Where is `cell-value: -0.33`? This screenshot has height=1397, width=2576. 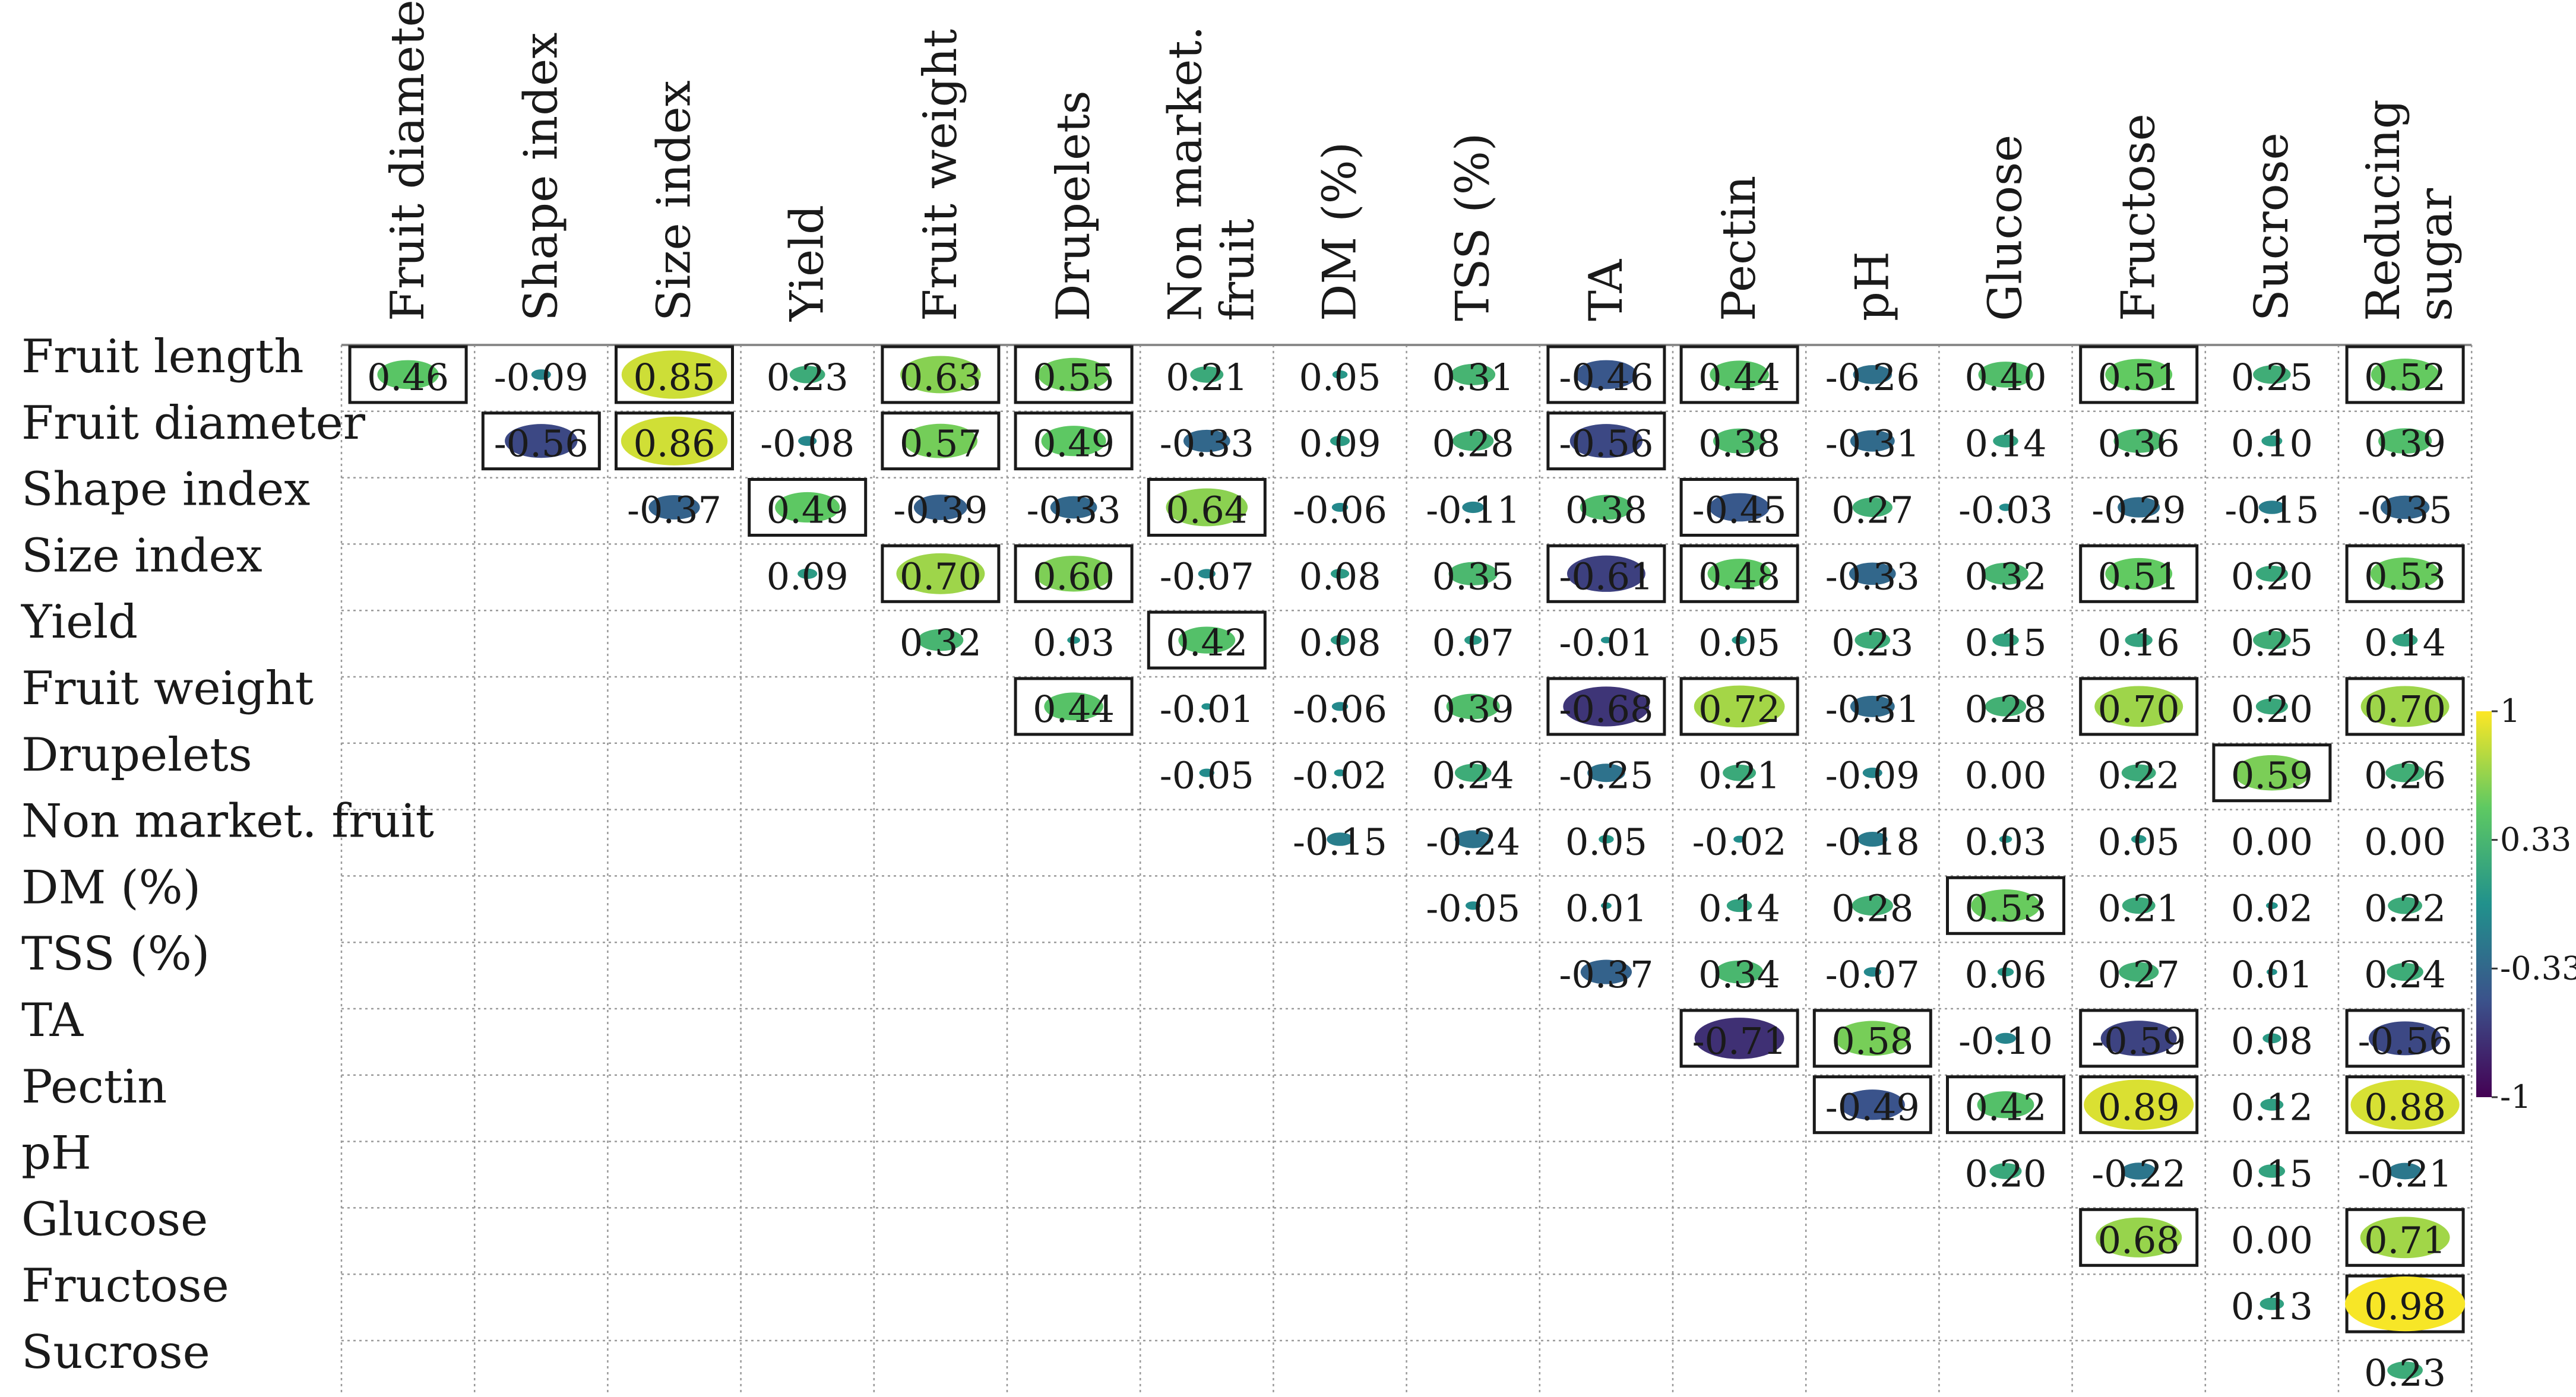
cell-value: -0.33 is located at coordinates (1872, 576).